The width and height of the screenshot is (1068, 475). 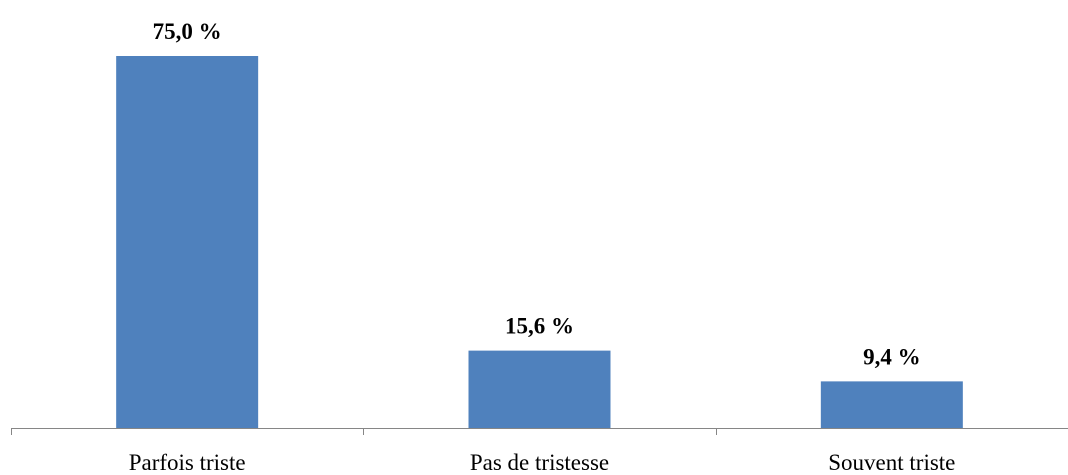 I want to click on category-label-3: Souvent triste, so click(x=891, y=462).